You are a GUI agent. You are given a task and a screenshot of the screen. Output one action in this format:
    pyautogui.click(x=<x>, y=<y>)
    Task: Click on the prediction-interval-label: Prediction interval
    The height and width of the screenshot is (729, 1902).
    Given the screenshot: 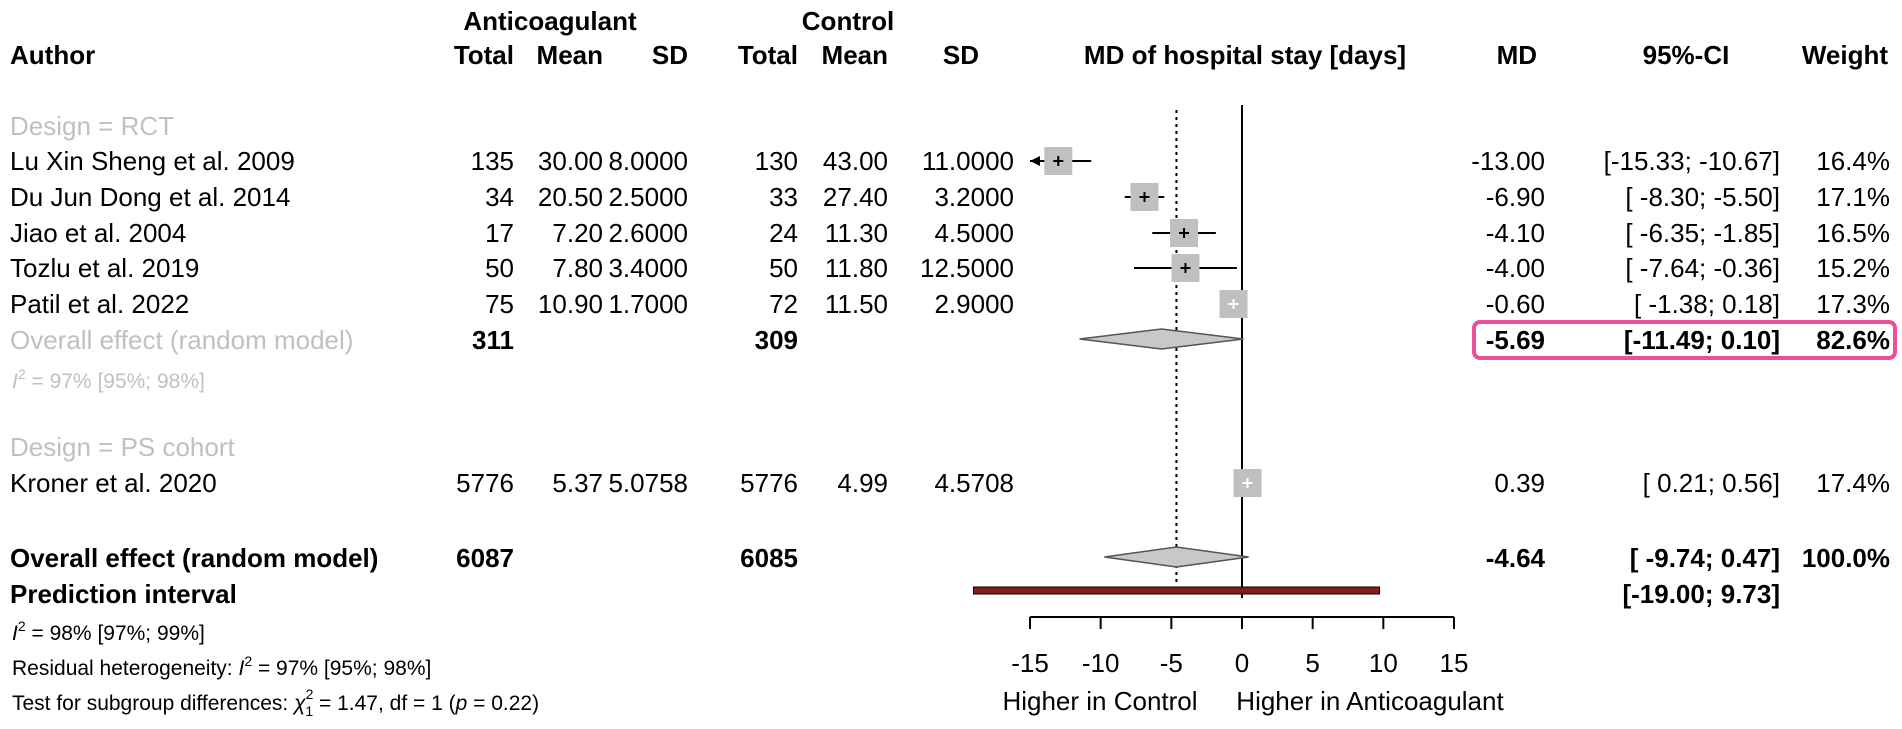 What is the action you would take?
    pyautogui.click(x=123, y=594)
    